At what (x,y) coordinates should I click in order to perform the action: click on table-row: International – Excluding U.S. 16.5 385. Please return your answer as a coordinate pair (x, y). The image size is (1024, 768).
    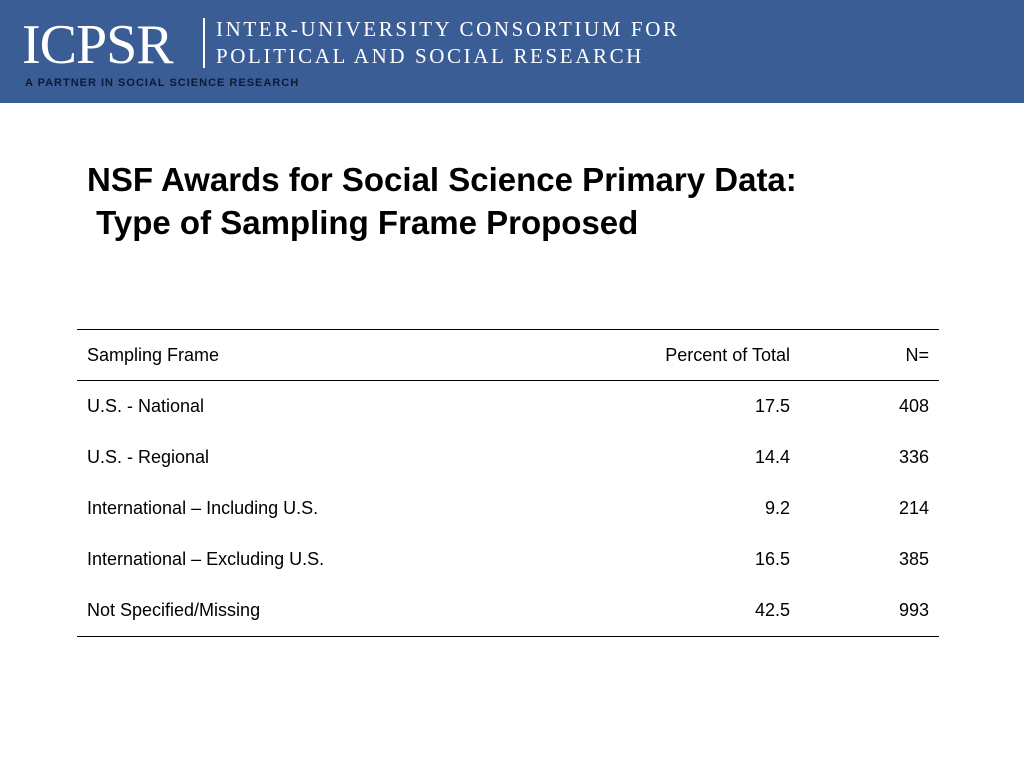
    Looking at the image, I should click on (508, 559).